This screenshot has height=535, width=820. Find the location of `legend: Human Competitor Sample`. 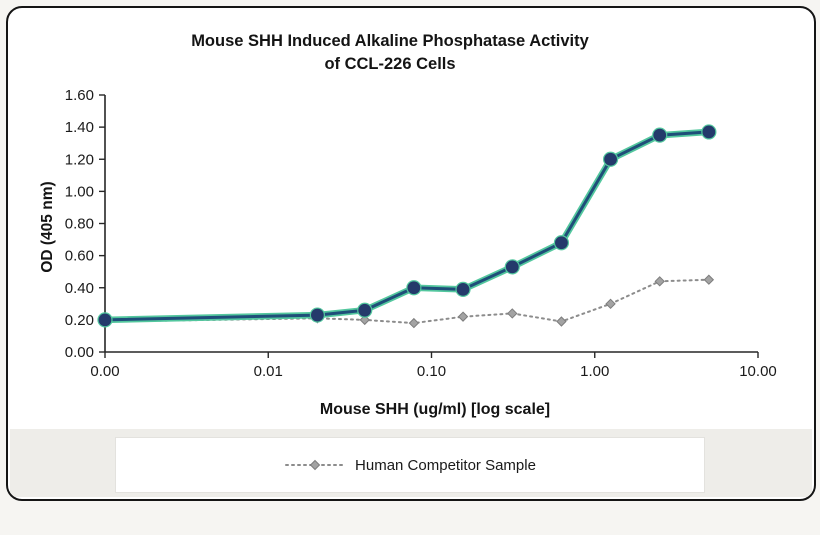

legend: Human Competitor Sample is located at coordinates (410, 465).